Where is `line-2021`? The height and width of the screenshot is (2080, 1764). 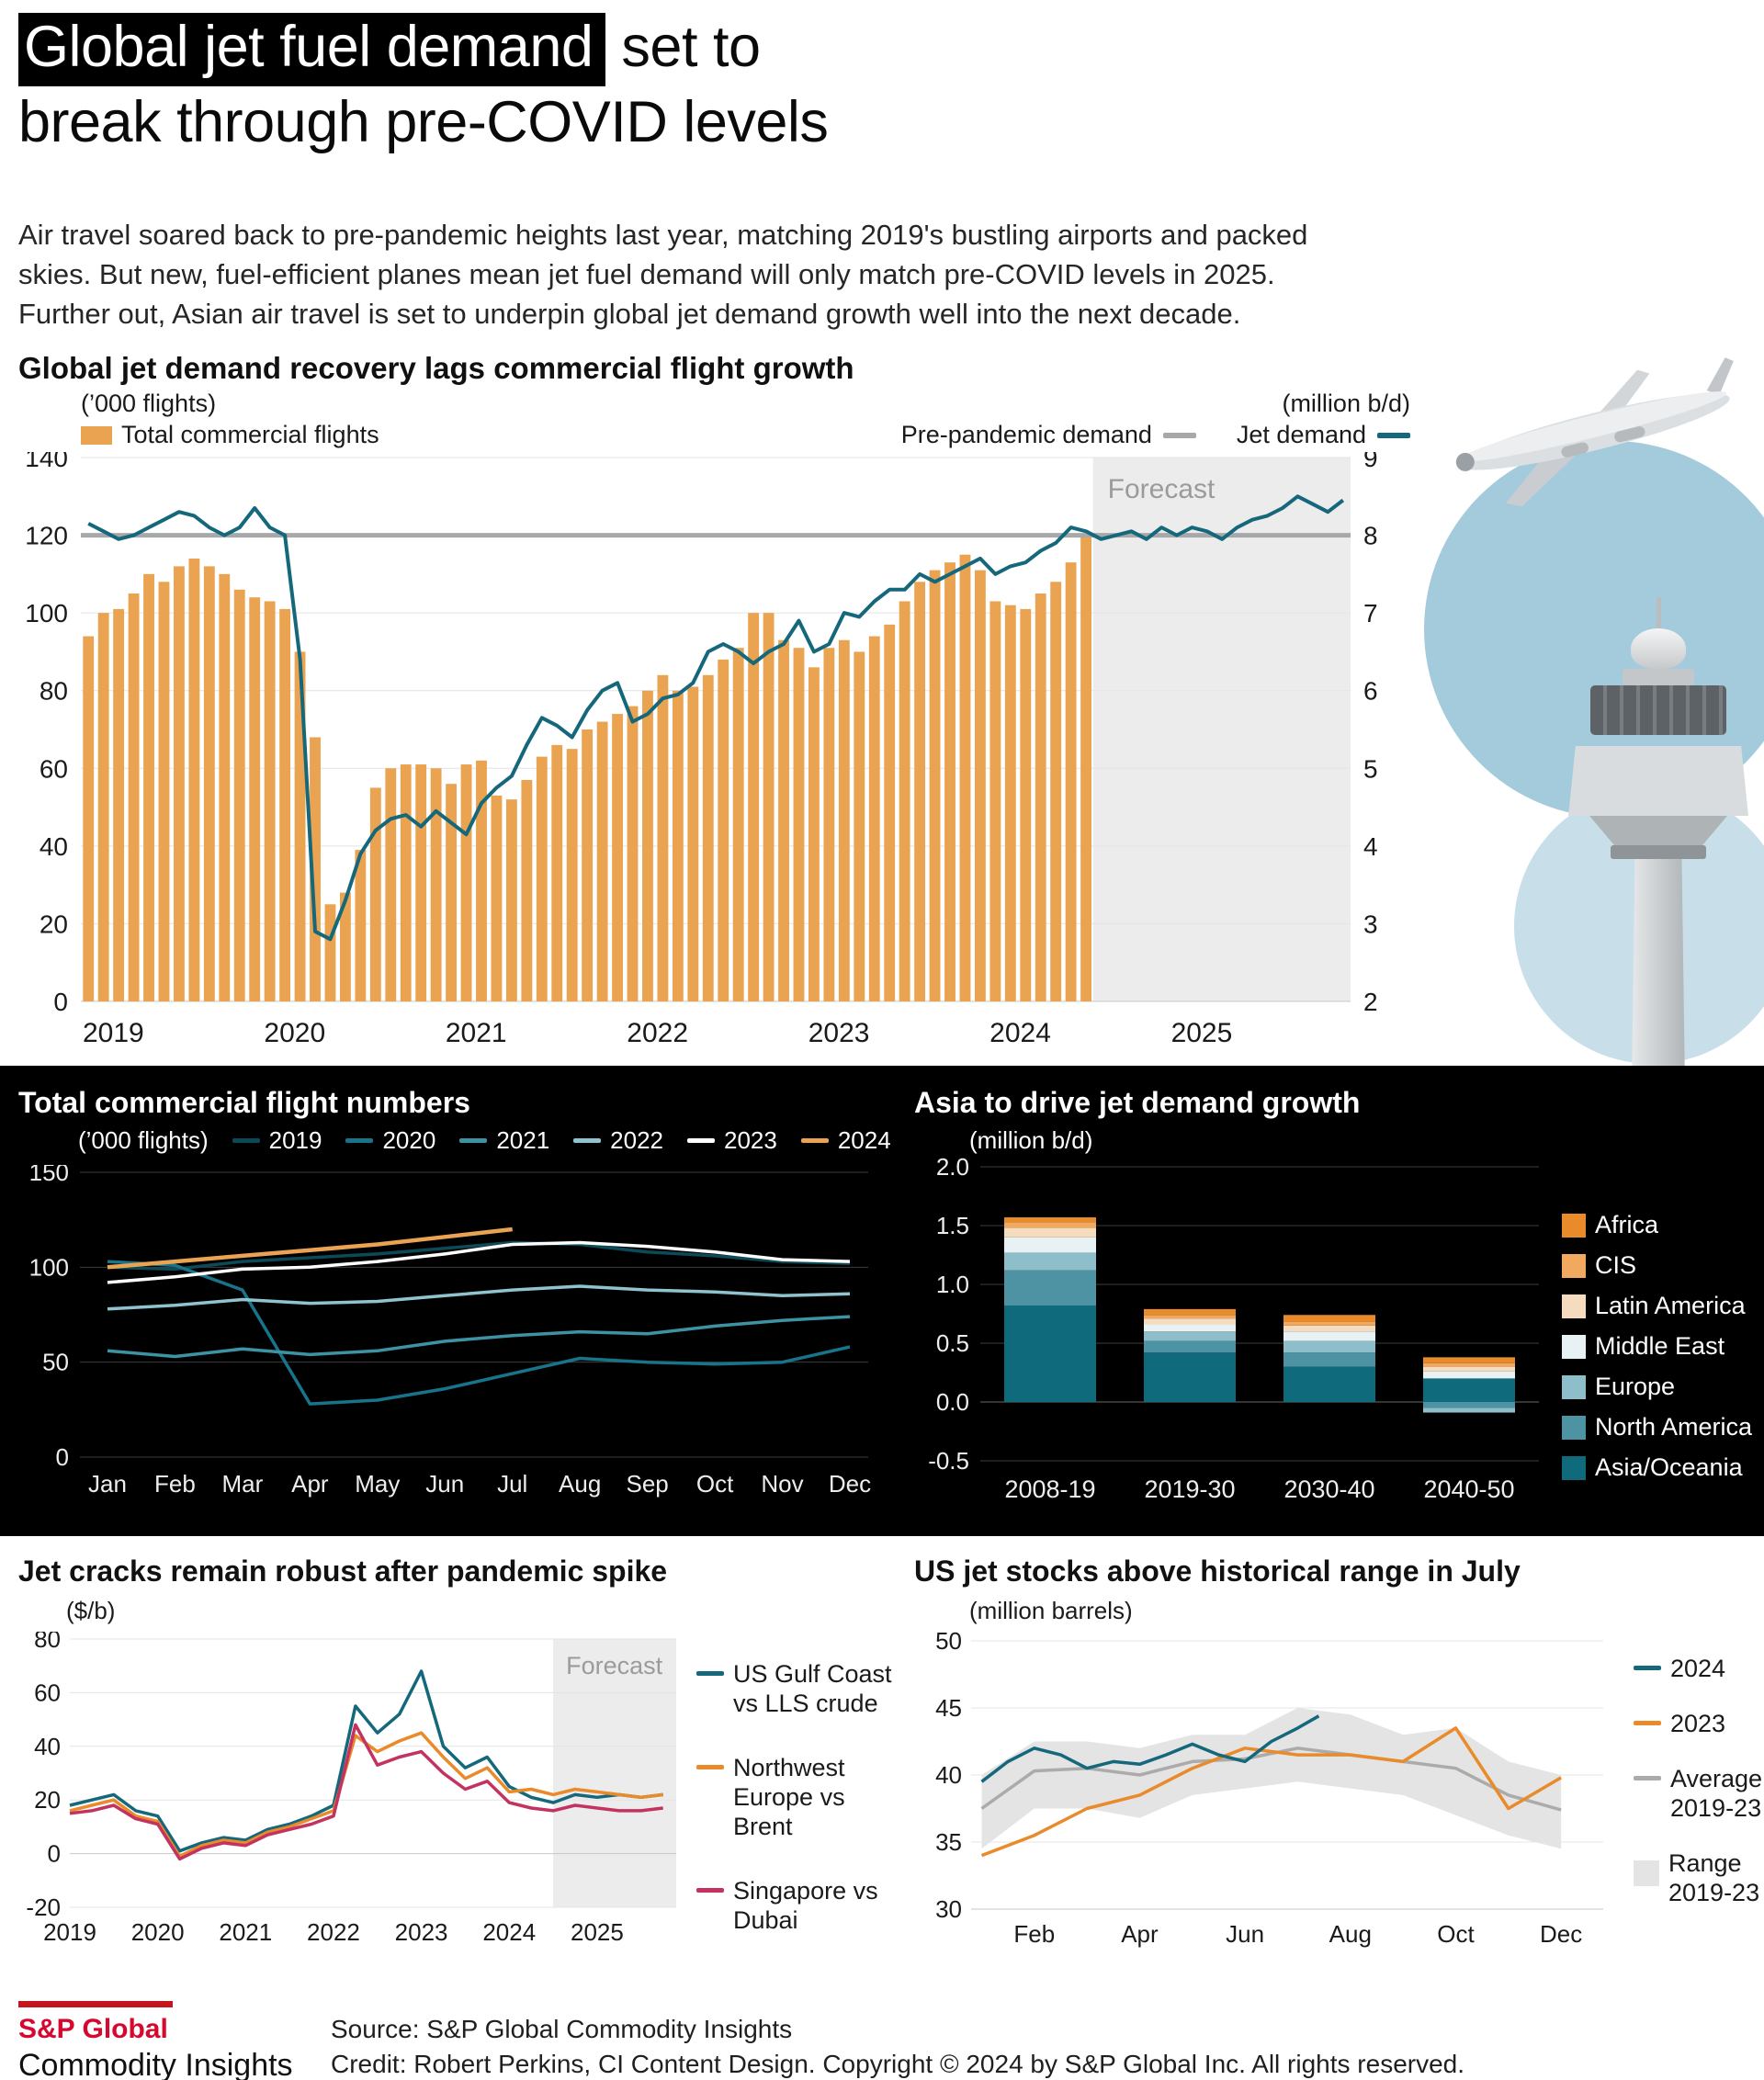
line-2021 is located at coordinates (479, 1337).